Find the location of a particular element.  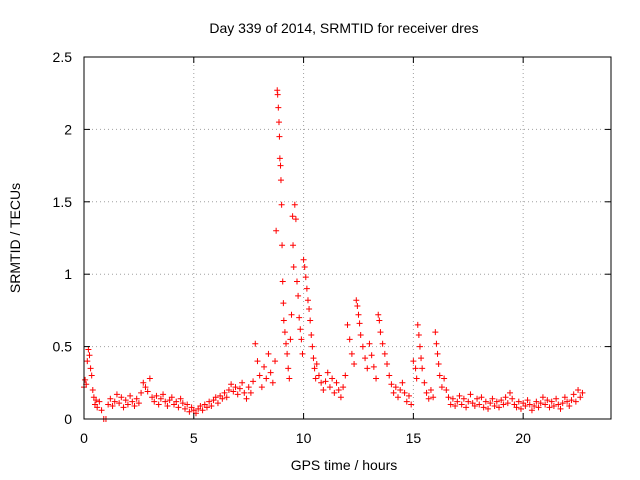

x-tick-label: 10 is located at coordinates (304, 438).